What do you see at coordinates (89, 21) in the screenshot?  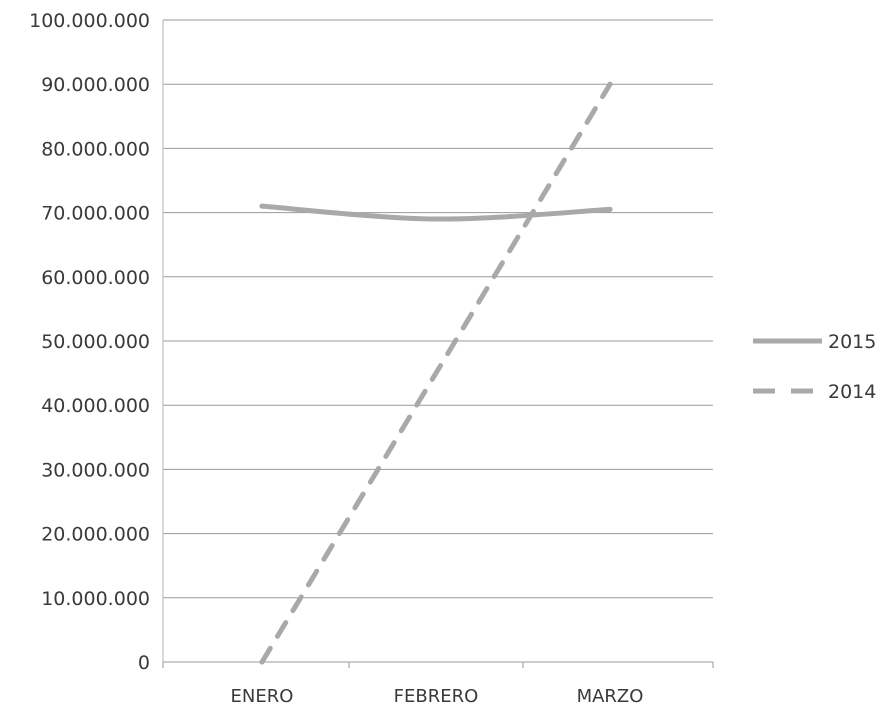 I see `y-tick-label: 100.000.000` at bounding box center [89, 21].